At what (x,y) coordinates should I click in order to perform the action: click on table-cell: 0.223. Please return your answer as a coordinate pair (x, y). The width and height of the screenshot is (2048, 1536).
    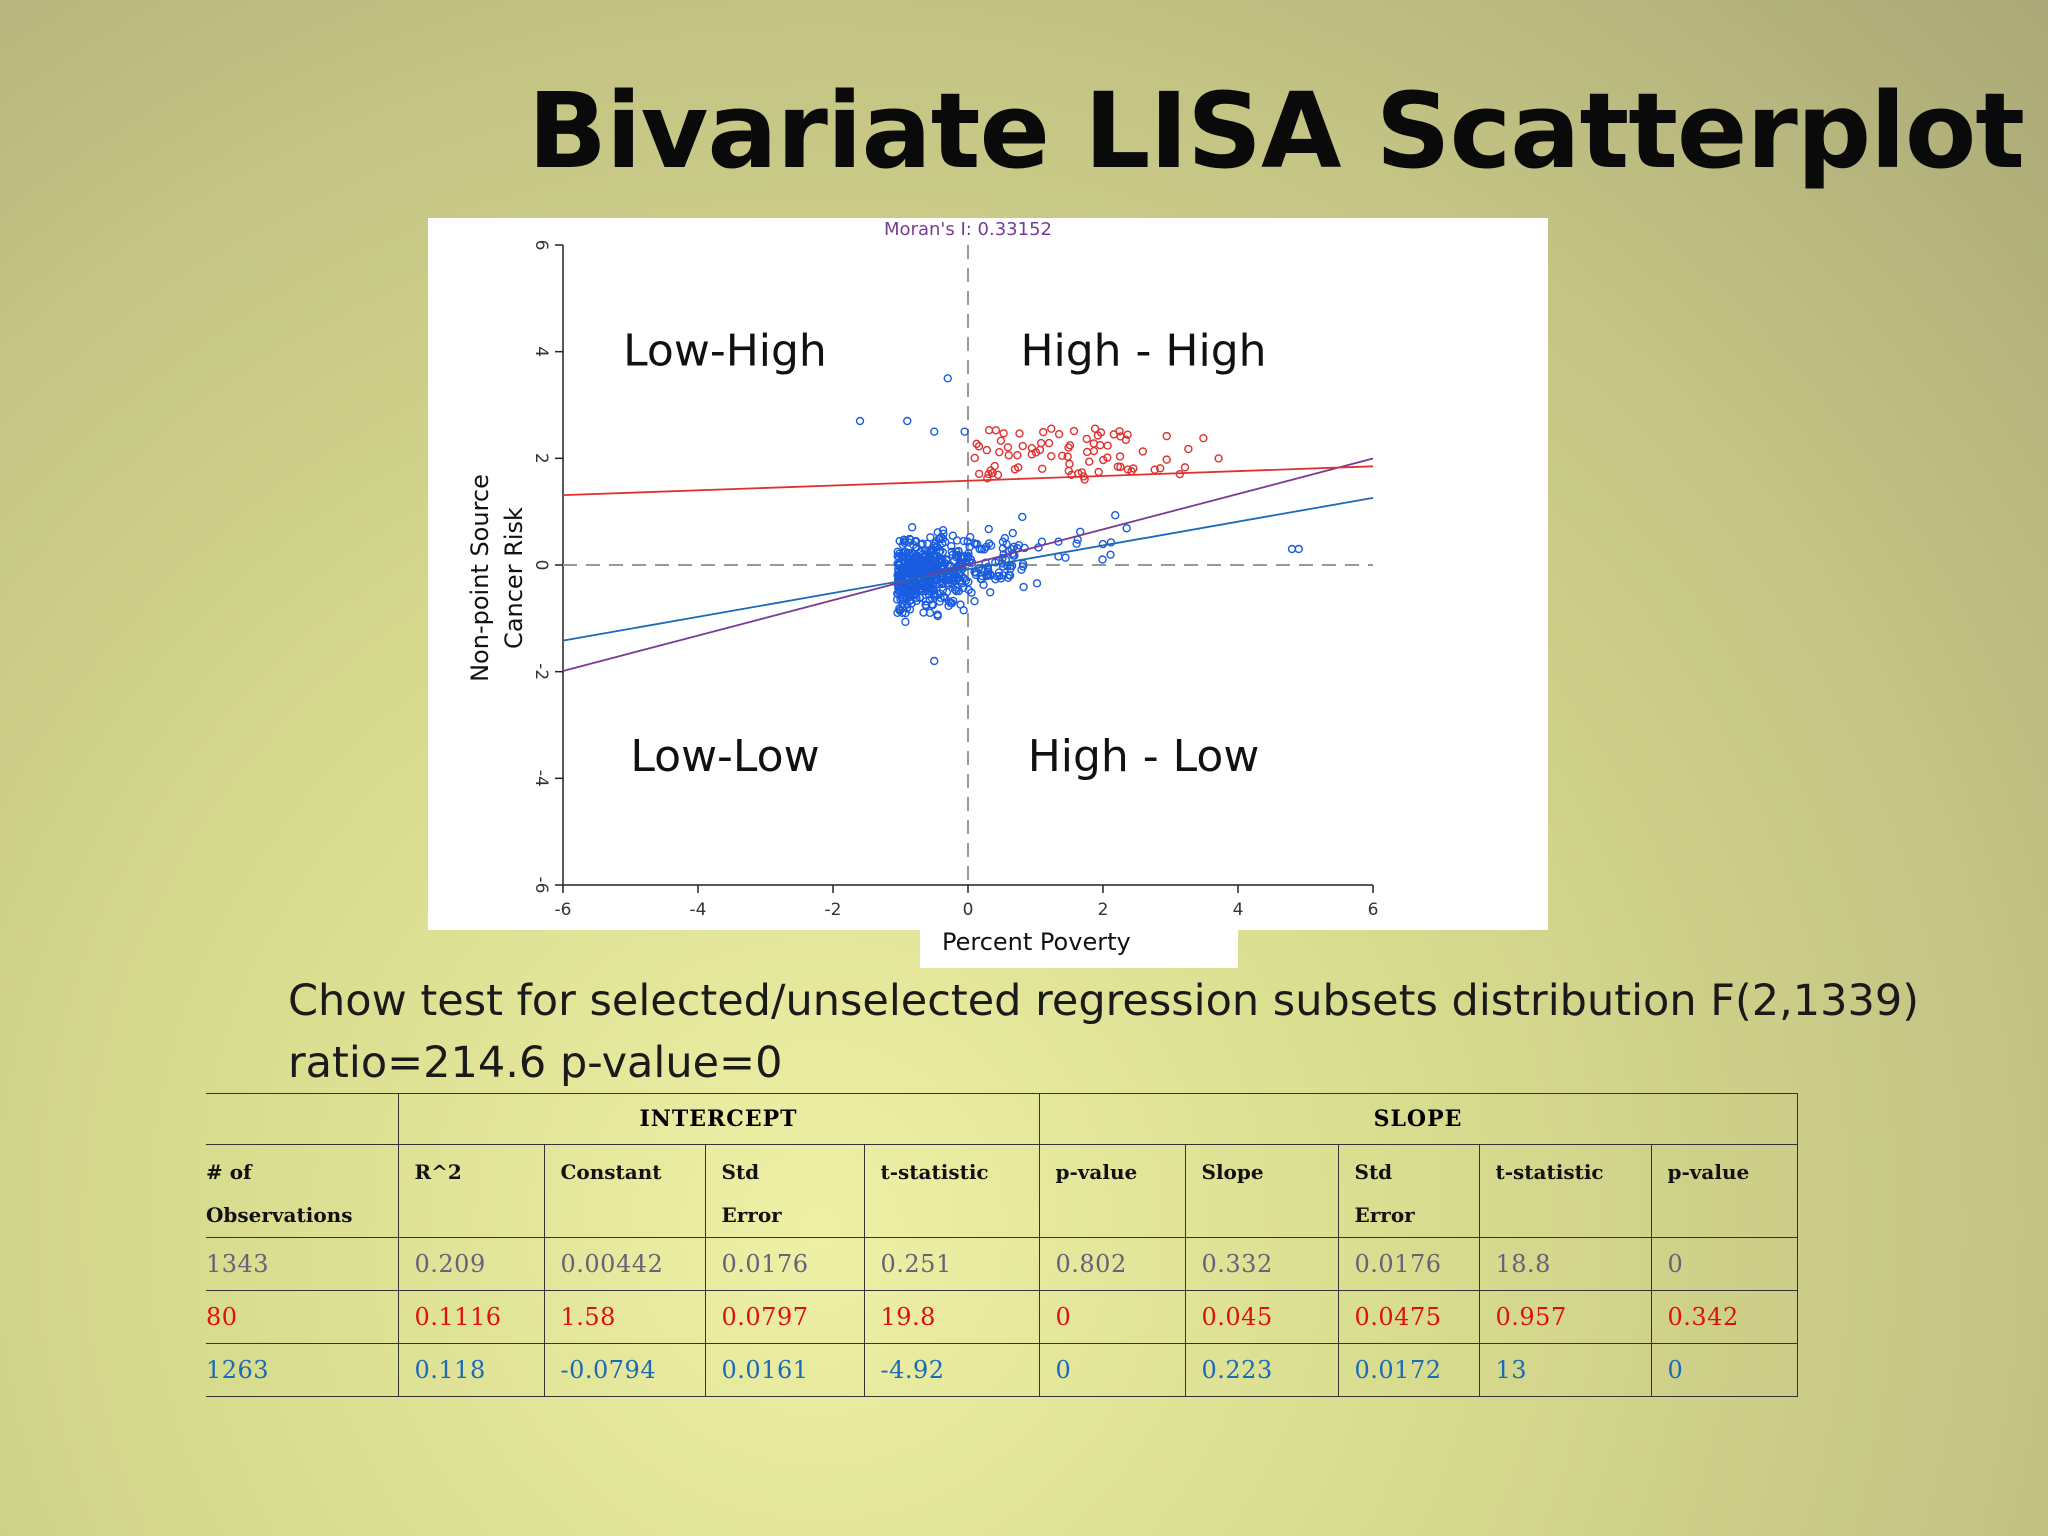
    Looking at the image, I should click on (1261, 1370).